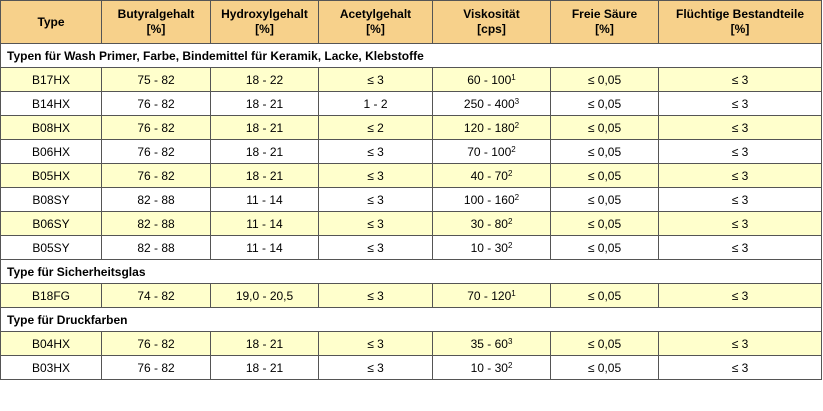 This screenshot has width=823, height=411. What do you see at coordinates (51, 367) in the screenshot?
I see `cell-type: B03HX` at bounding box center [51, 367].